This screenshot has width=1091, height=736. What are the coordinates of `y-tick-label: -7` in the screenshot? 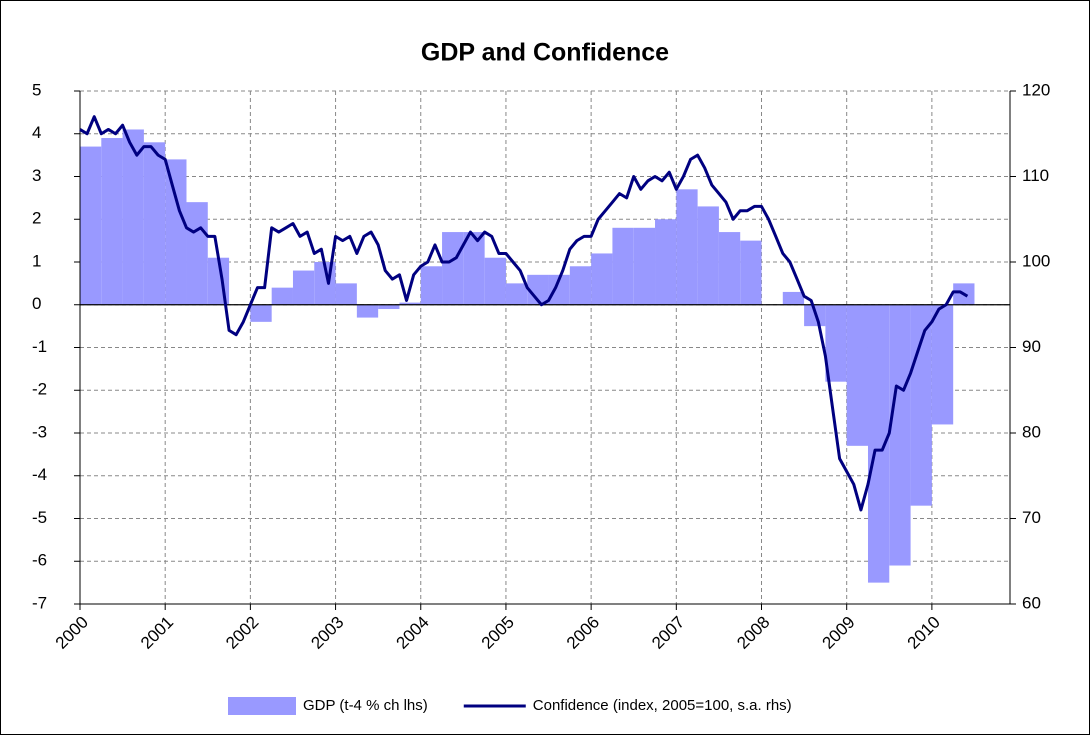 It's located at (39, 602).